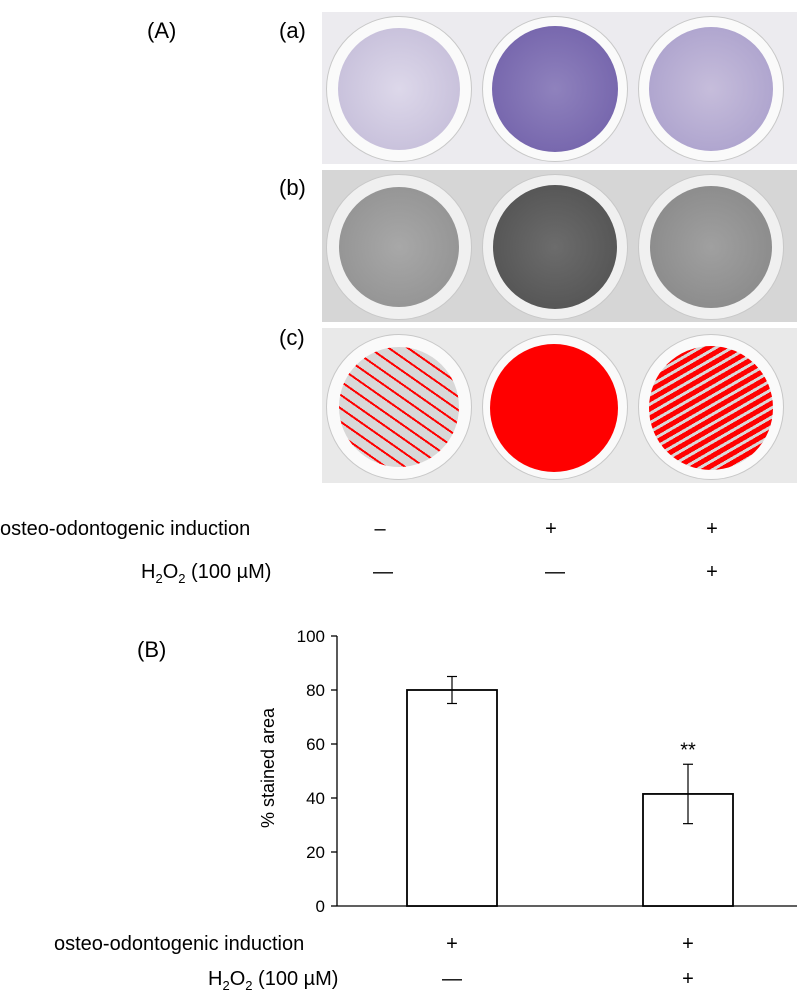 The image size is (797, 995). What do you see at coordinates (551, 529) in the screenshot?
I see `panel-a-induction-well2: +` at bounding box center [551, 529].